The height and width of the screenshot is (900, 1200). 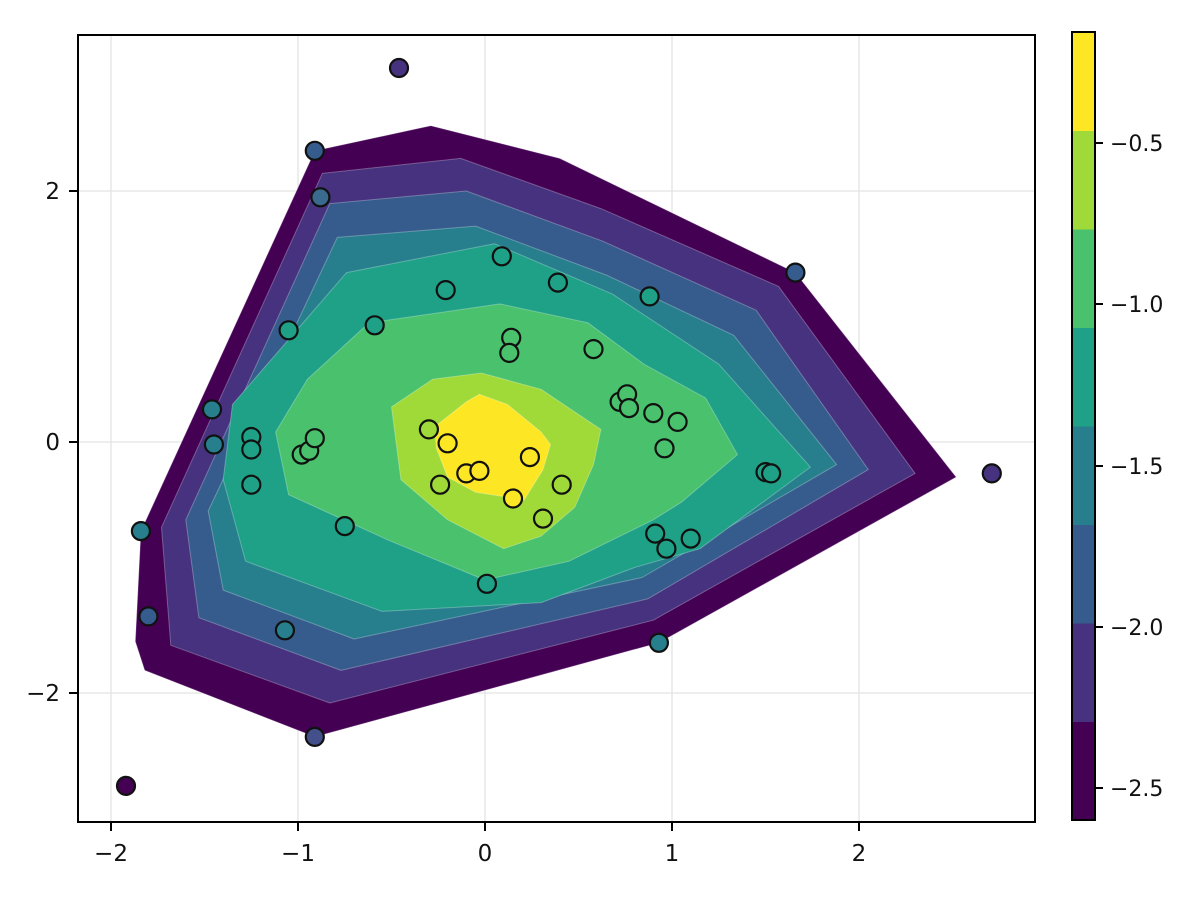 What do you see at coordinates (52, 192) in the screenshot?
I see `y-tick-label: 2` at bounding box center [52, 192].